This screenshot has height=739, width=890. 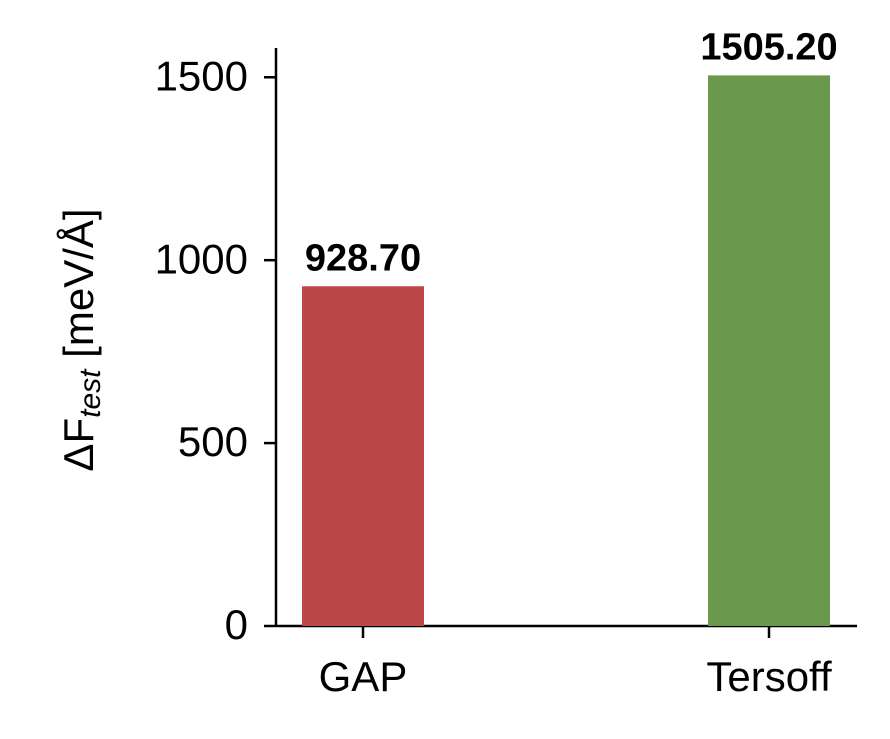 I want to click on y-axis-label: ΔFtest [meV/Å], so click(x=81, y=339).